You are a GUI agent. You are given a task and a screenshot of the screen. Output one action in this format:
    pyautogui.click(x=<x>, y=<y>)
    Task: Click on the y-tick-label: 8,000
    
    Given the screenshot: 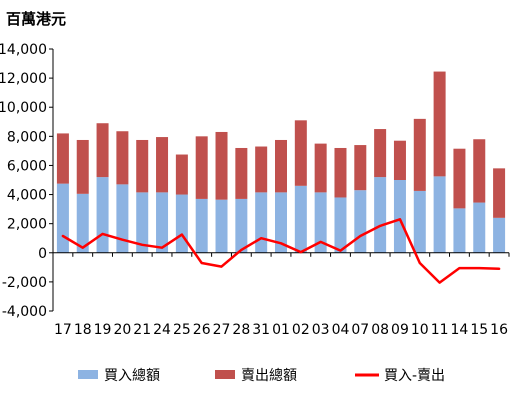 What is the action you would take?
    pyautogui.click(x=27, y=137)
    